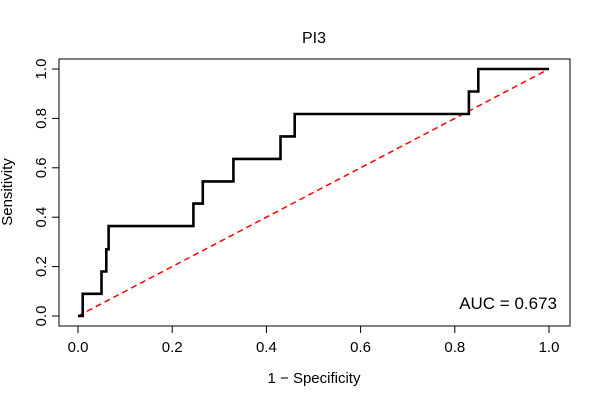 The image size is (600, 400). Describe the element at coordinates (549, 347) in the screenshot. I see `x-tick-label: 1.0` at that location.